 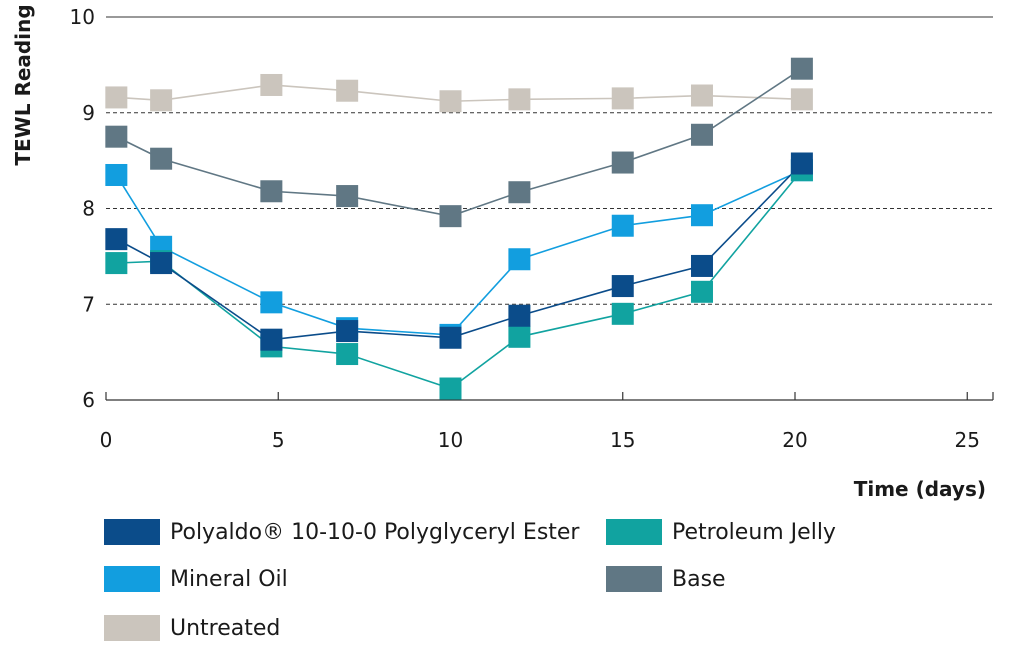 I want to click on legend-swatch-polyaldo, so click(x=132, y=532).